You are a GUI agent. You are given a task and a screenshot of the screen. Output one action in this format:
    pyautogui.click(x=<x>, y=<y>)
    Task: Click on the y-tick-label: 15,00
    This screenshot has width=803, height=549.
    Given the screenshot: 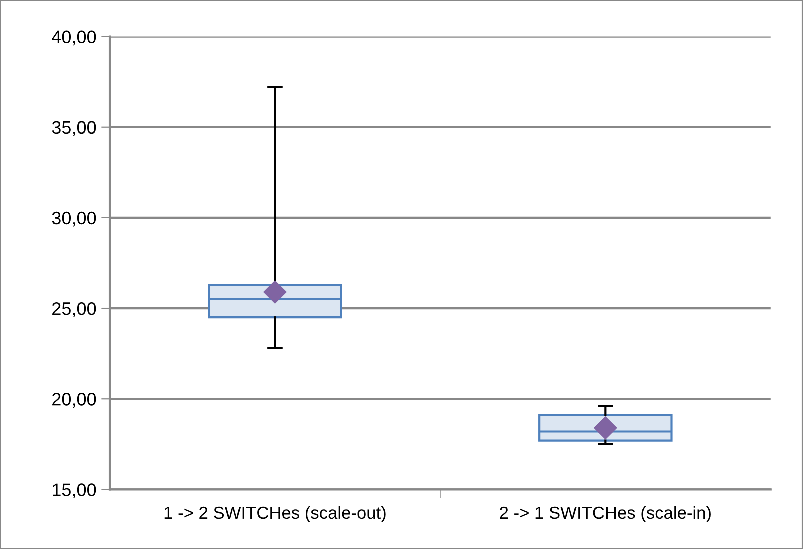 What is the action you would take?
    pyautogui.click(x=74, y=491)
    